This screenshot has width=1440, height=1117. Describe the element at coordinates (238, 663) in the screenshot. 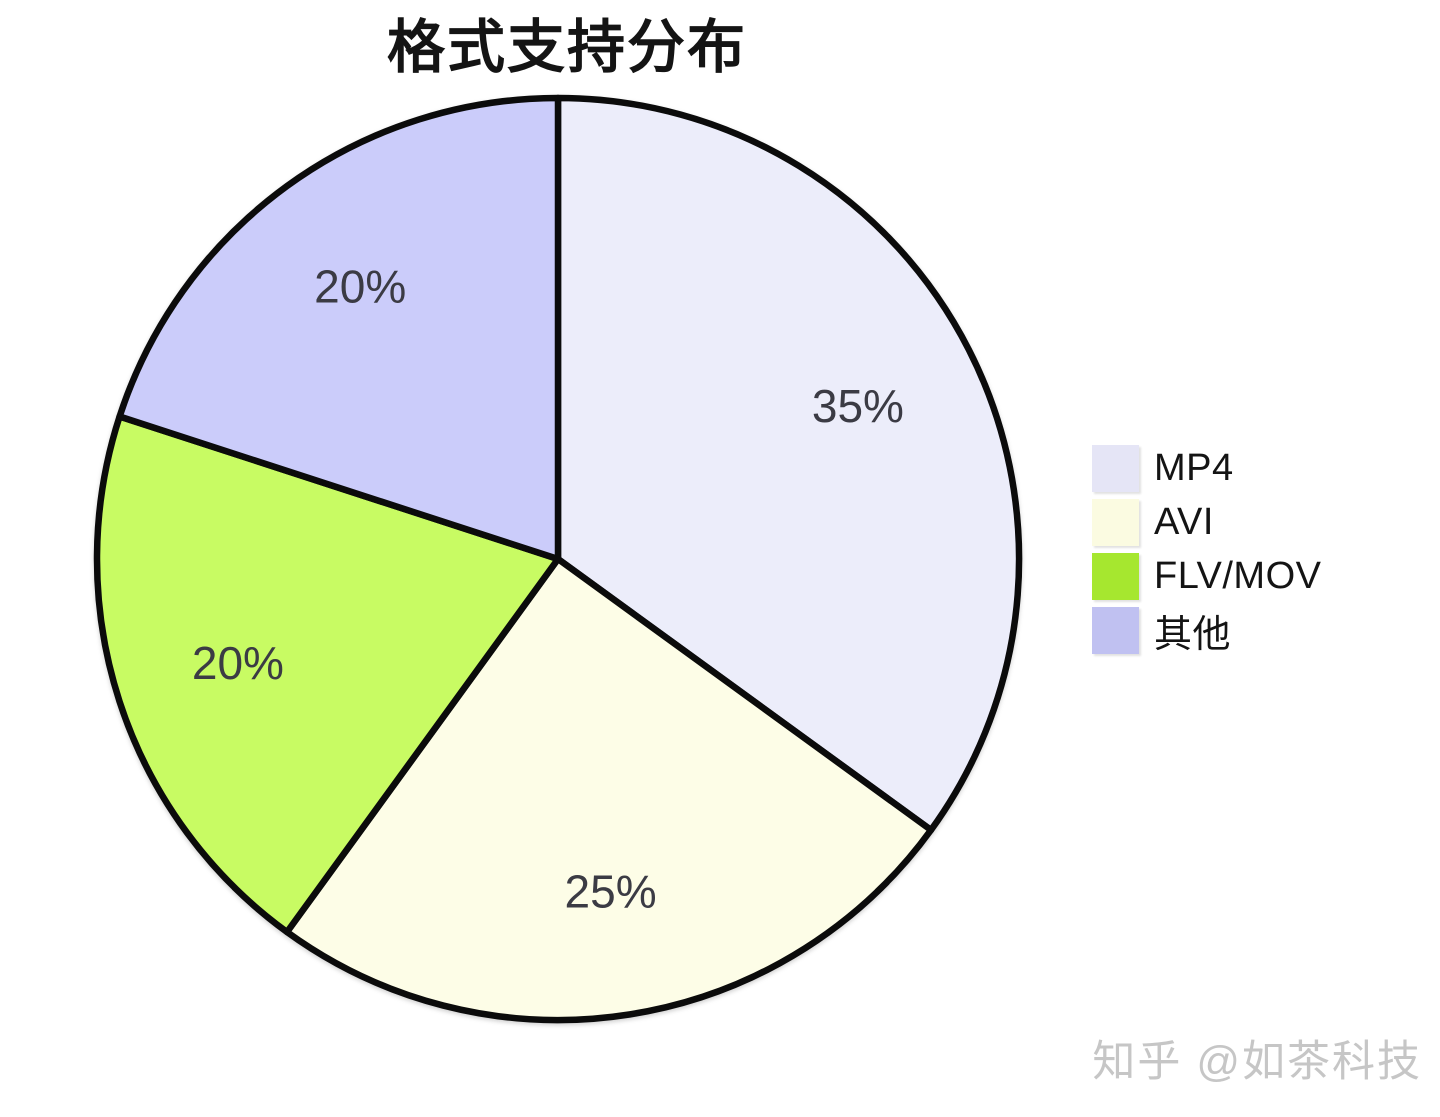

I see `slice-label-FLV/MOV: 20%` at that location.